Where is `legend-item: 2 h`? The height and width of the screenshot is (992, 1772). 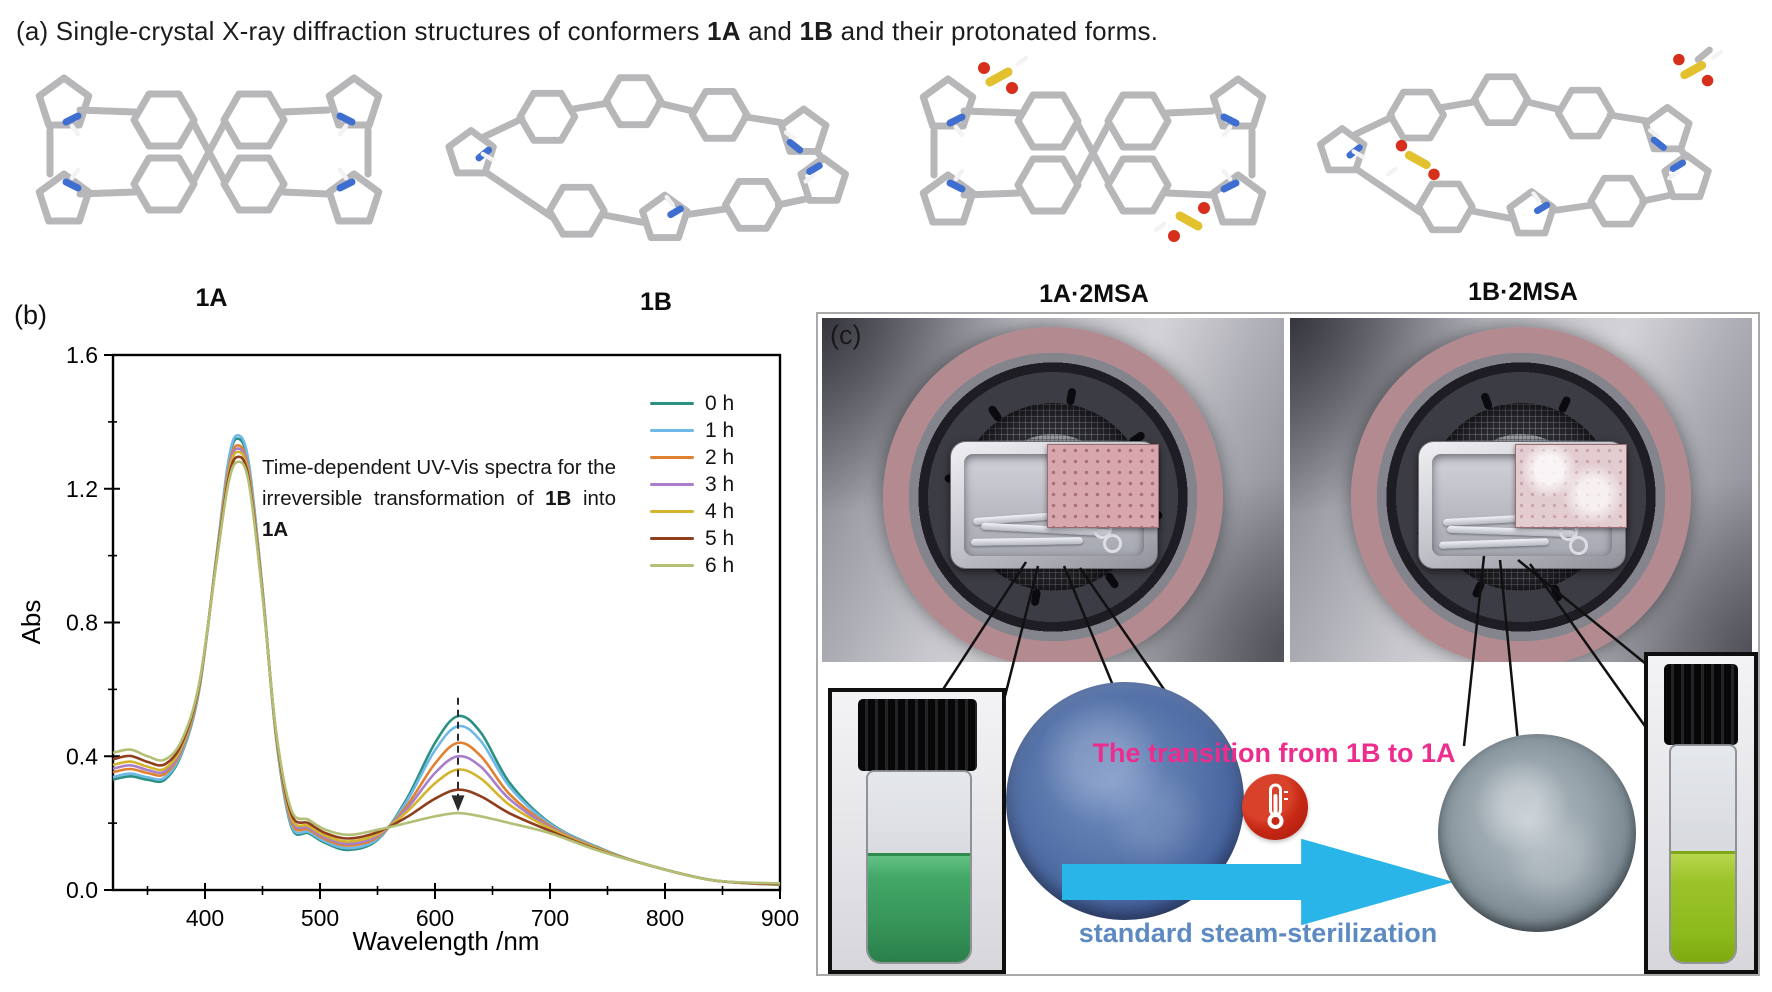 legend-item: 2 h is located at coordinates (692, 457).